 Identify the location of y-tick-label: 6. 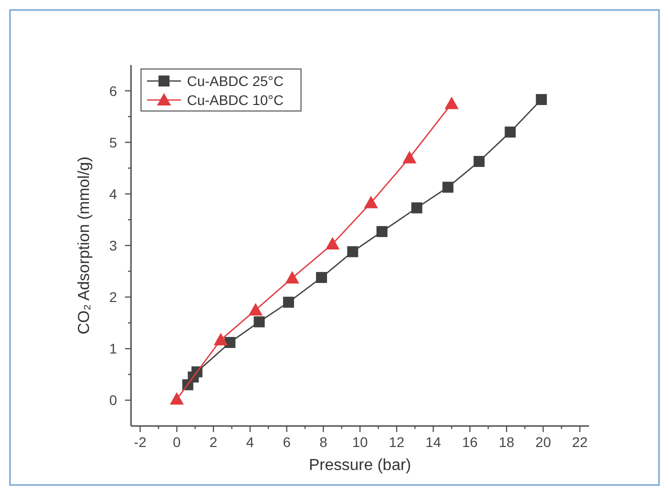
(113, 90).